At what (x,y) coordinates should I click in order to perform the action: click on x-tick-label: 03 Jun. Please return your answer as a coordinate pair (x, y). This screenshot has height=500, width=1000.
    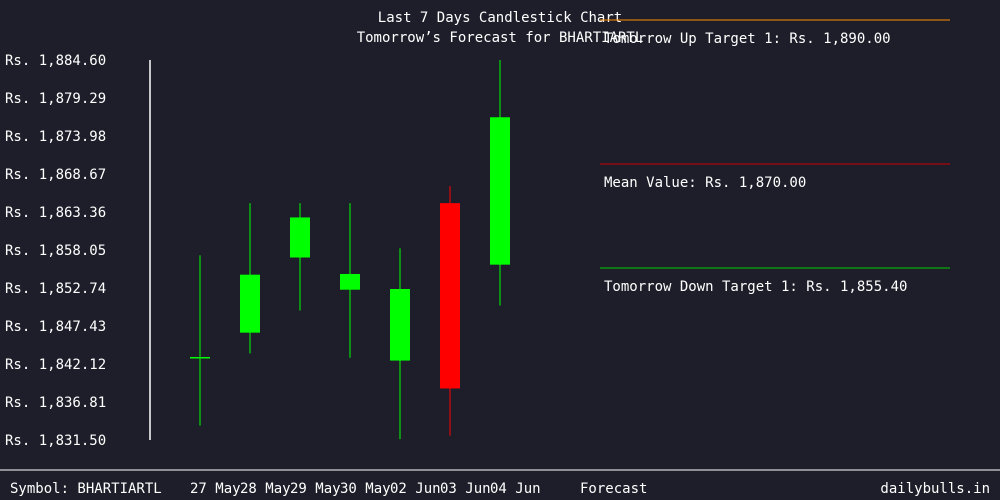
    Looking at the image, I should click on (465, 489).